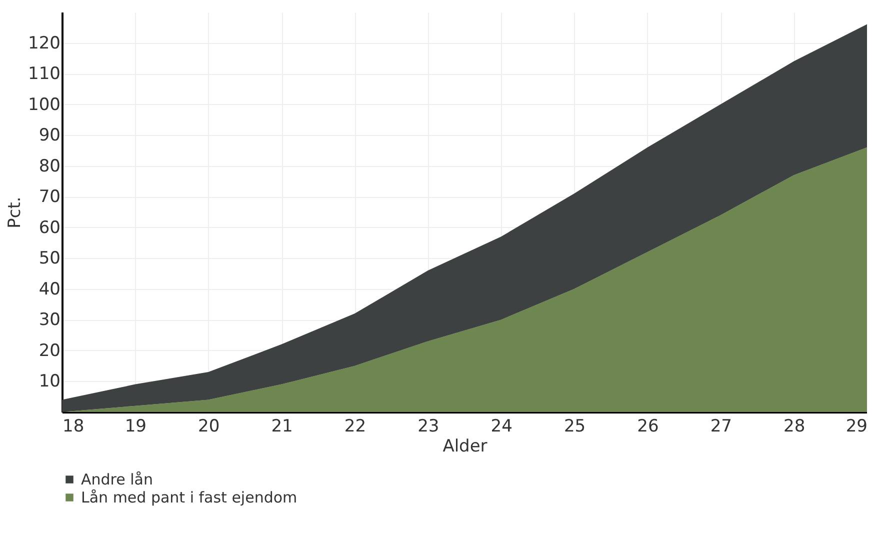 The image size is (891, 537). What do you see at coordinates (49, 350) in the screenshot?
I see `y-tick-label: 20` at bounding box center [49, 350].